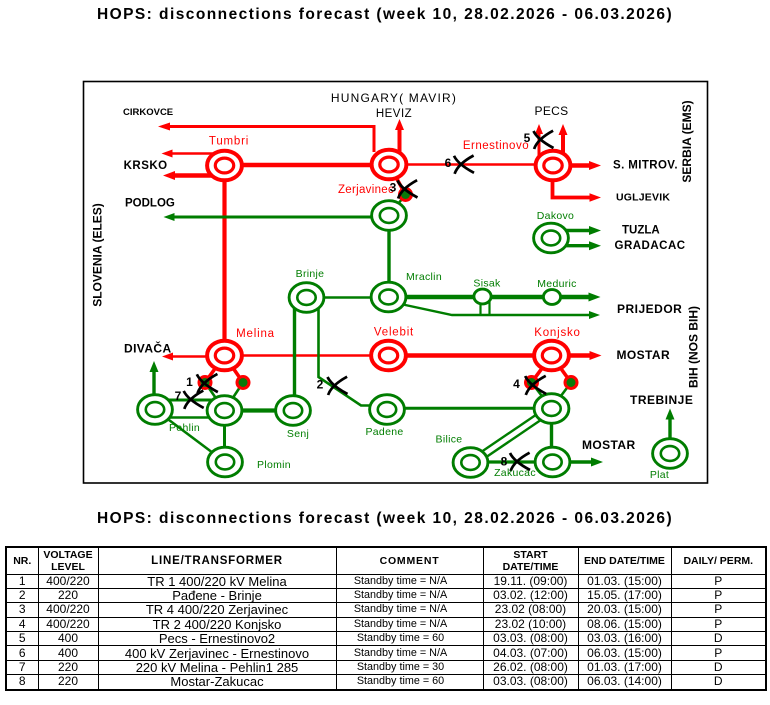  Describe the element at coordinates (255, 334) in the screenshot. I see `svg-text: Melina` at that location.